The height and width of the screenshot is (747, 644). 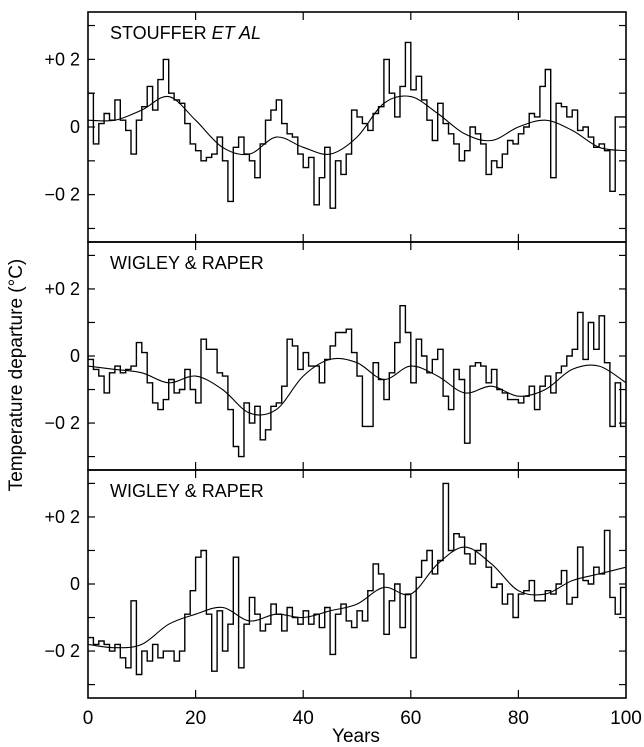 I want to click on x-axis-label: Years, so click(x=356, y=736).